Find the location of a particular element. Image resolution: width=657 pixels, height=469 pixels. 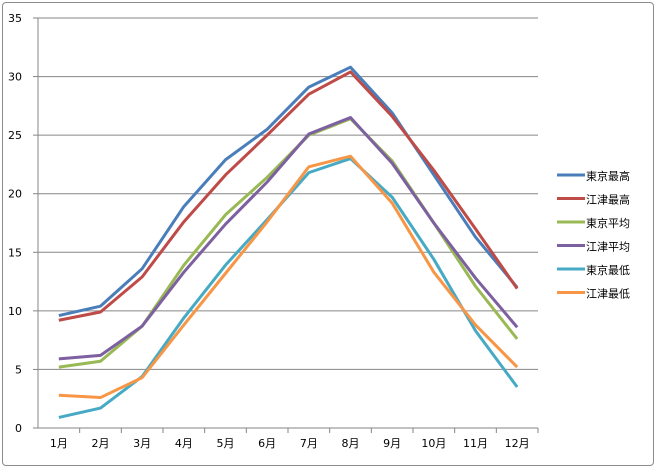

x-tick-label: 3月 is located at coordinates (142, 443).